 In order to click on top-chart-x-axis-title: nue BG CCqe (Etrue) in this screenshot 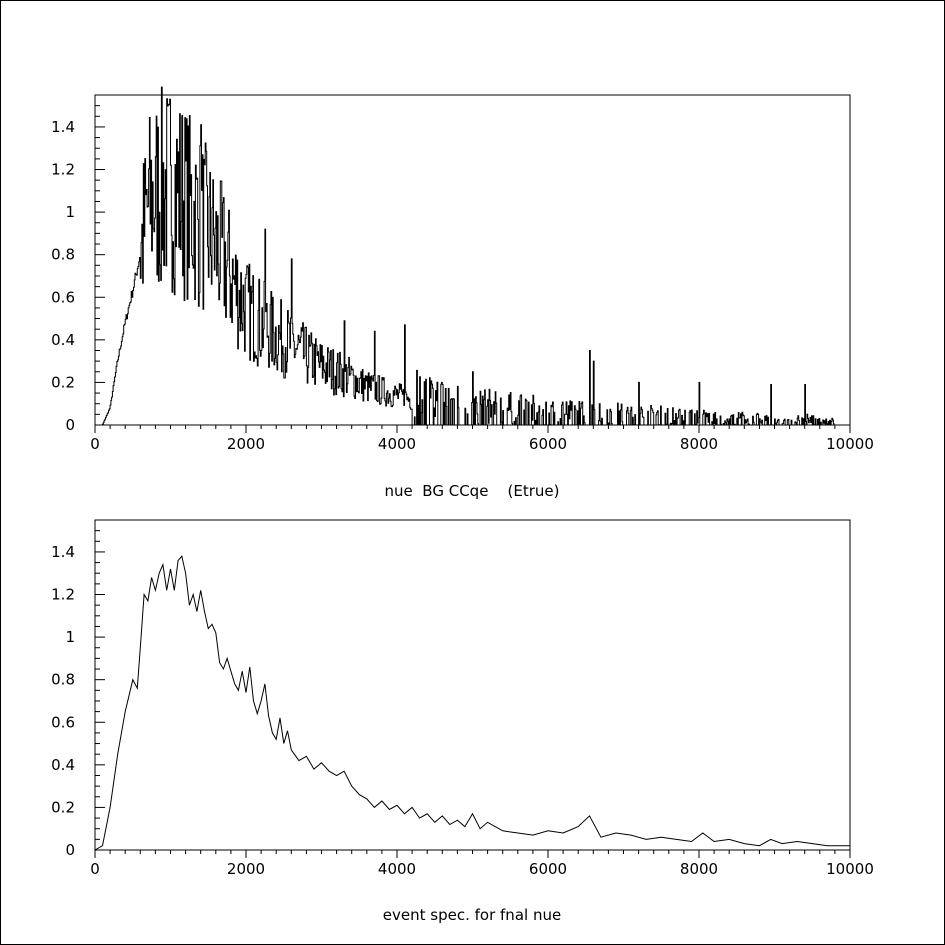, I will do `click(472, 491)`.